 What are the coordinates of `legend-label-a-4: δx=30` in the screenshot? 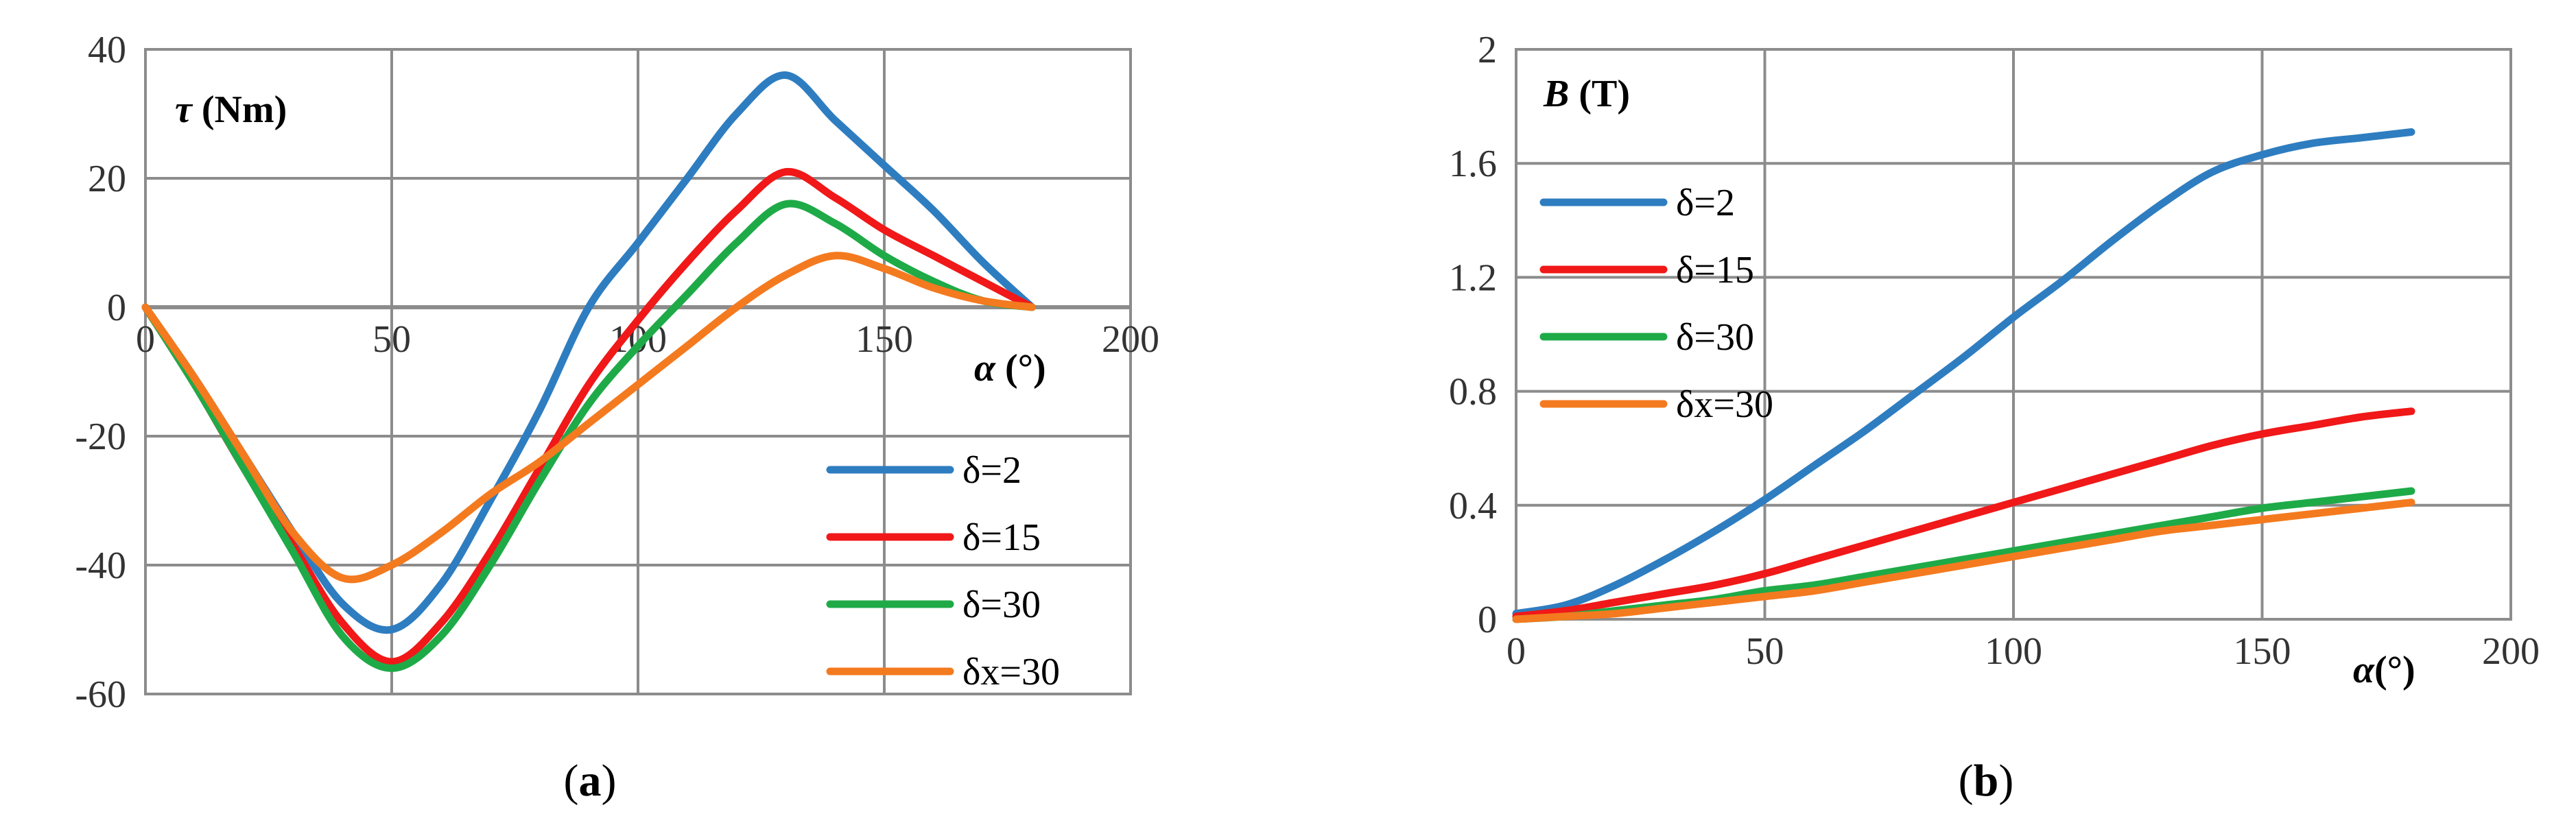 It's located at (1011, 672).